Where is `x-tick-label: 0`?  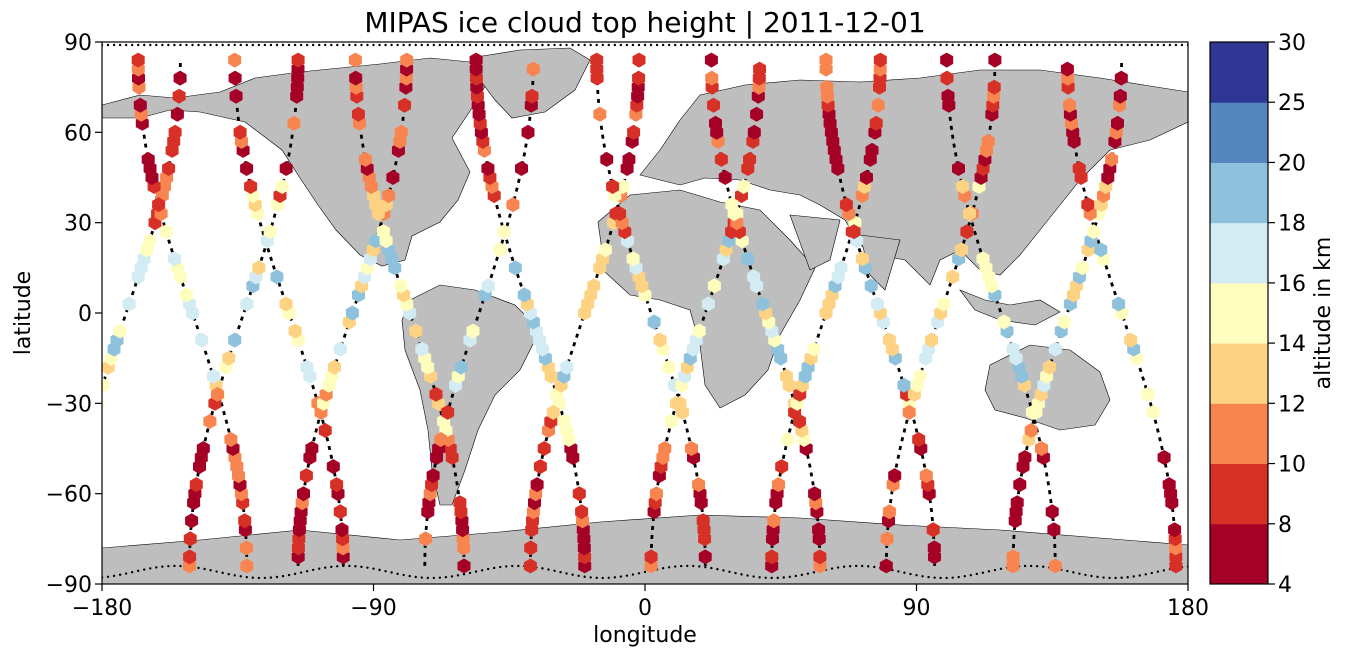
x-tick-label: 0 is located at coordinates (645, 608).